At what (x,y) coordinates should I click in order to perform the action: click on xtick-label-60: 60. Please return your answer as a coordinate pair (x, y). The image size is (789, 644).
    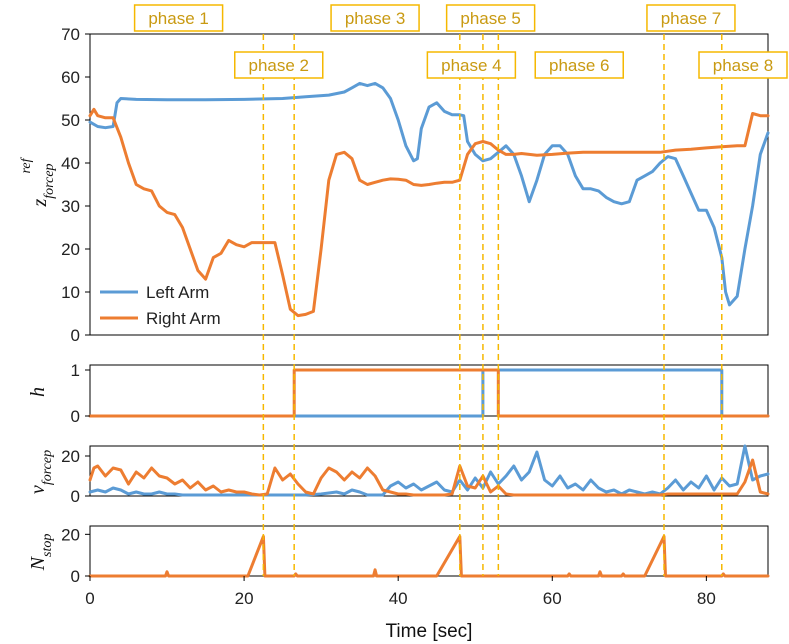
    Looking at the image, I should click on (552, 598).